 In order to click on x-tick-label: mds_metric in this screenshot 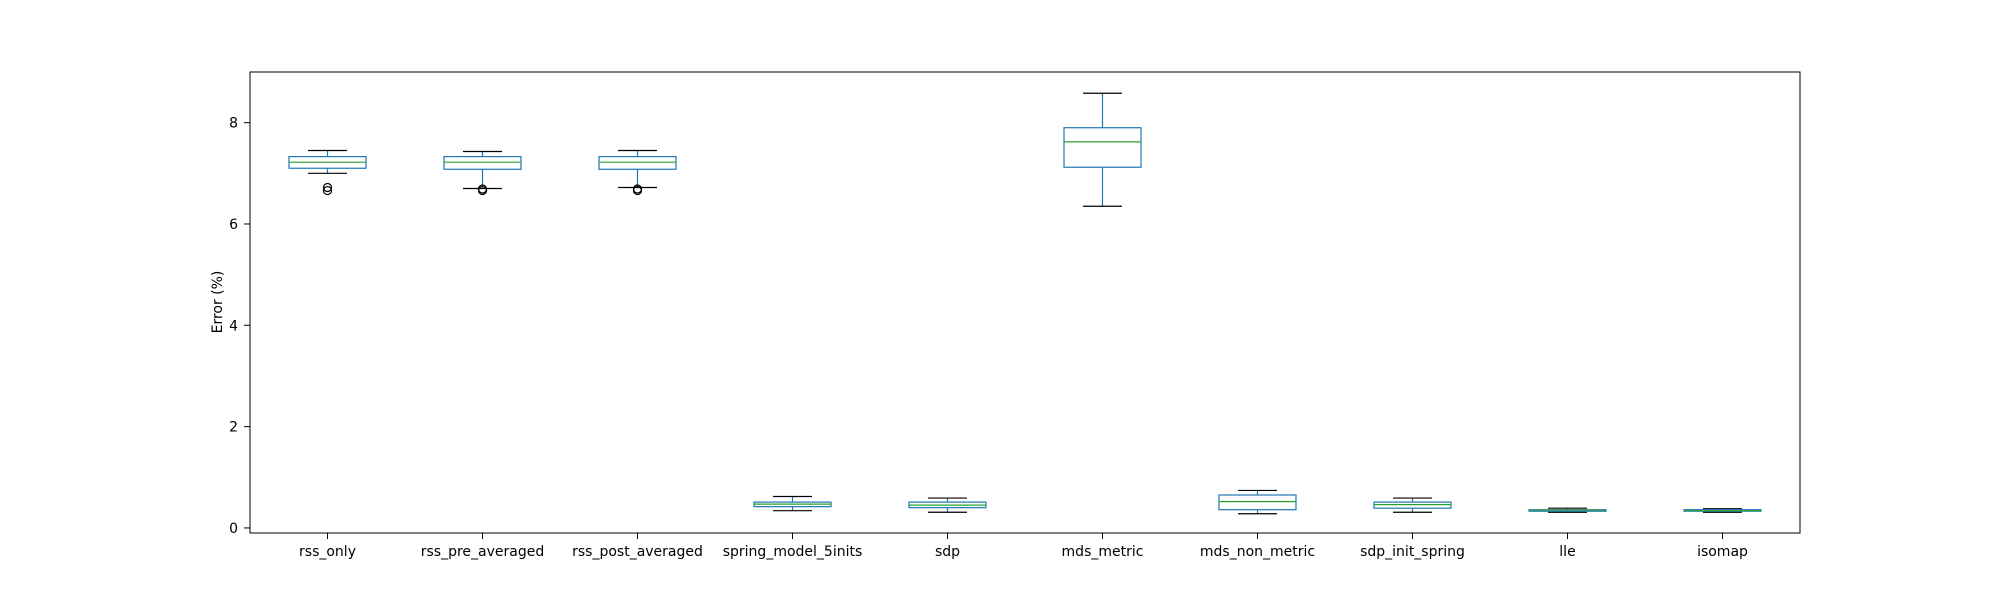, I will do `click(1103, 552)`.